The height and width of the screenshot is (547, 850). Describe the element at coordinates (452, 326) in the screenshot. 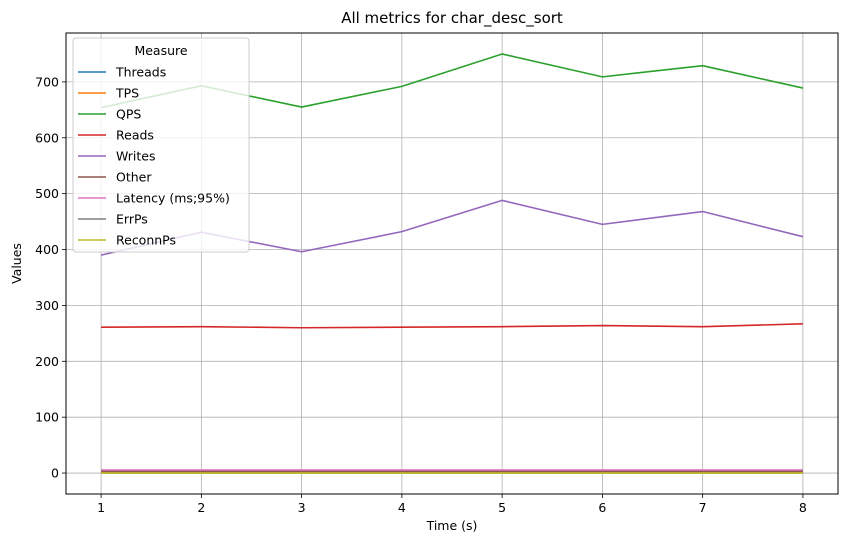

I see `series-line-reads` at that location.